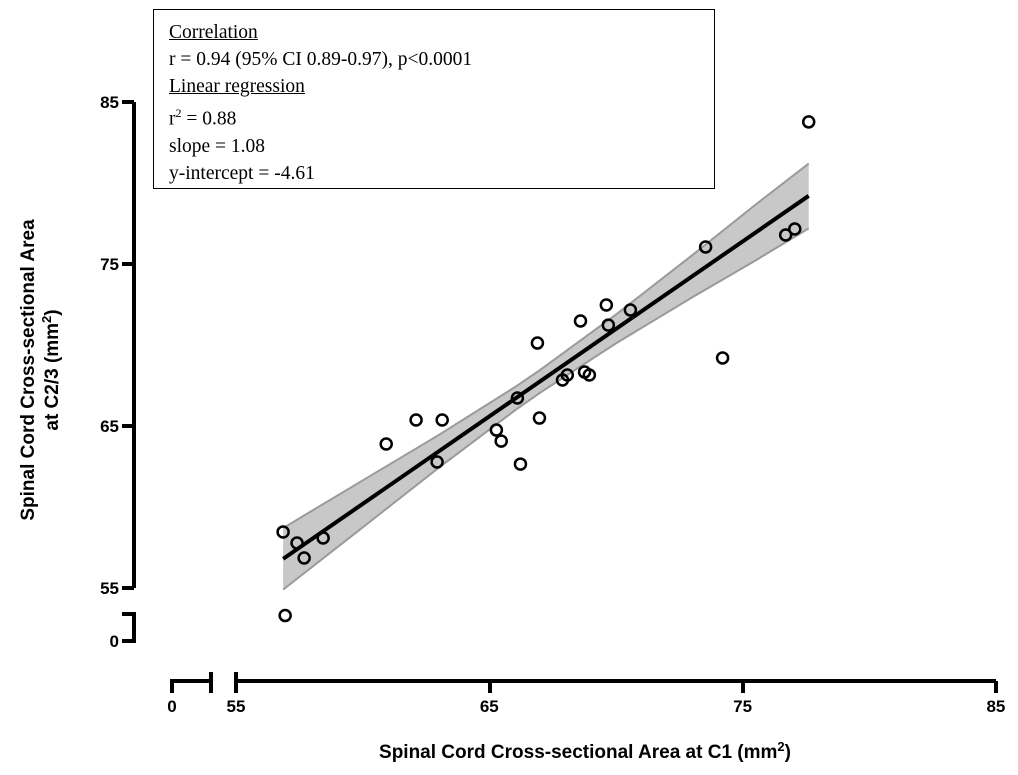  I want to click on y-axis-label-line2: at C2/3 (mm2), so click(51, 369).